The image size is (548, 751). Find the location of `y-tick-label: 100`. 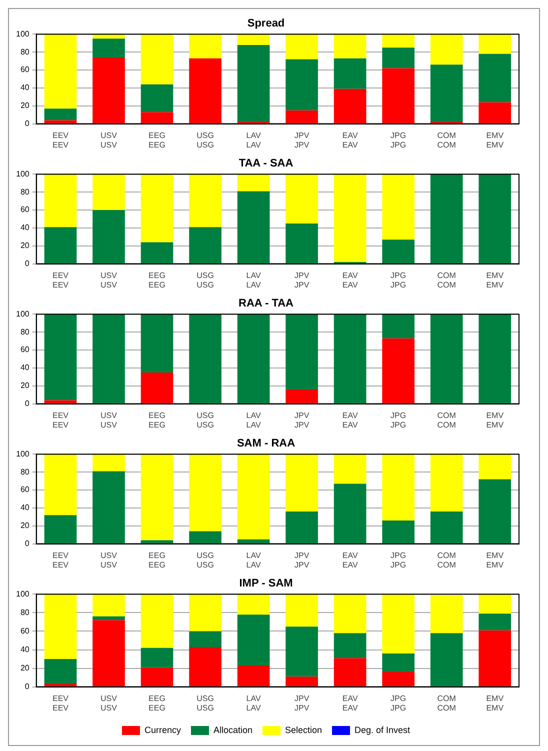

y-tick-label: 100 is located at coordinates (23, 313).